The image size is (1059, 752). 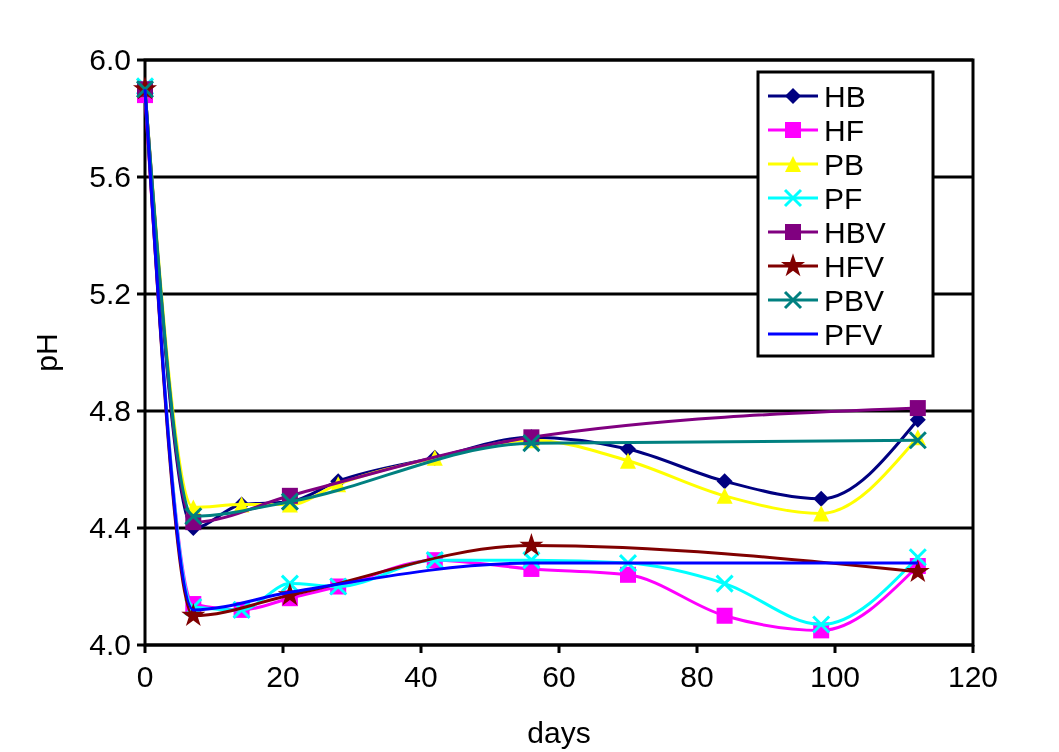 What do you see at coordinates (844, 130) in the screenshot?
I see `legend-label: HF` at bounding box center [844, 130].